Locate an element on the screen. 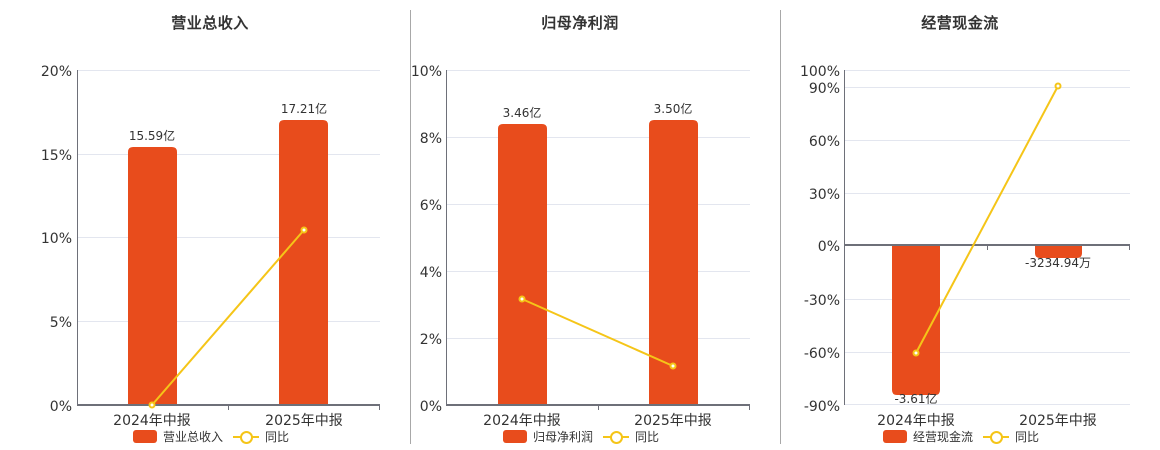 The image size is (1160, 450). svg-text: 6% is located at coordinates (431, 206).